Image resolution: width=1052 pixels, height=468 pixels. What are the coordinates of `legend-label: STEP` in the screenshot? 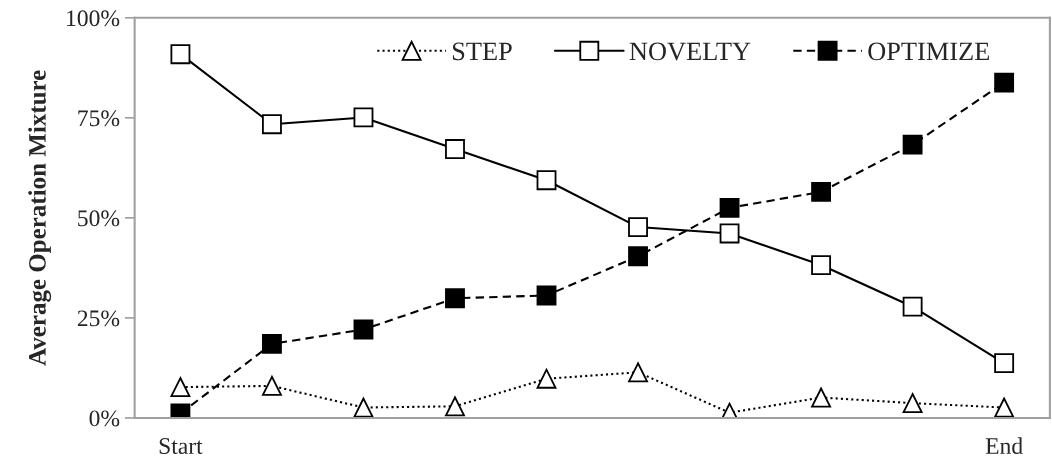 It's located at (482, 51).